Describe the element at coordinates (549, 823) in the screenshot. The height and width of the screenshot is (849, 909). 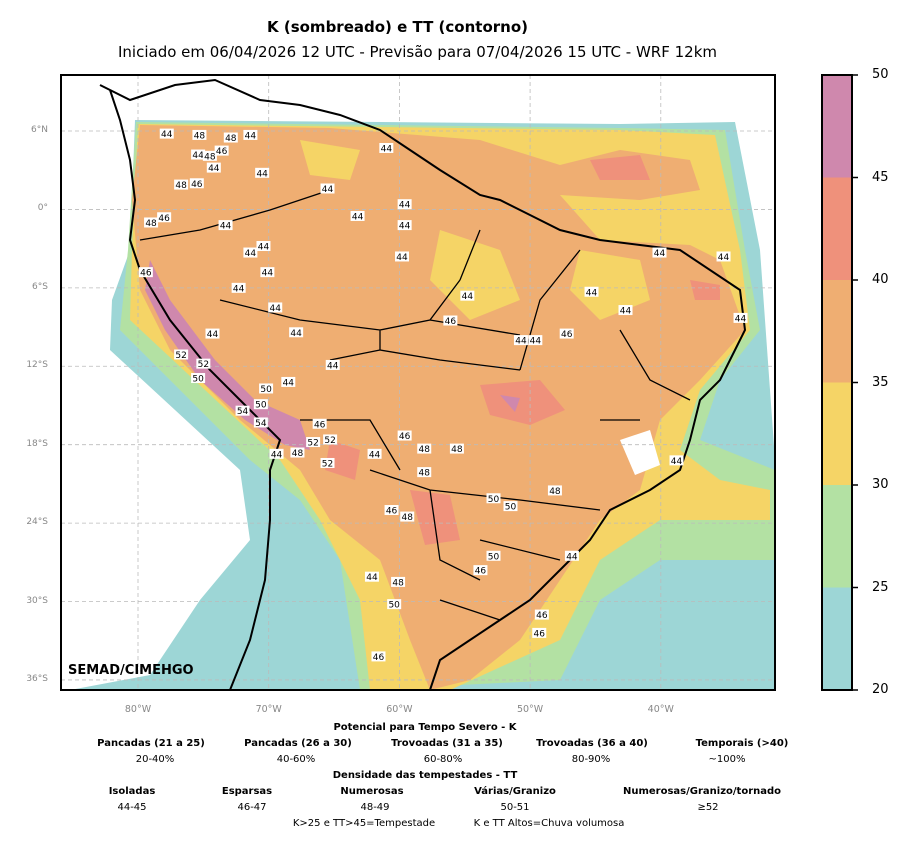
I see `legend-note-rain: K e TT Altos=Chuva volumosa` at that location.